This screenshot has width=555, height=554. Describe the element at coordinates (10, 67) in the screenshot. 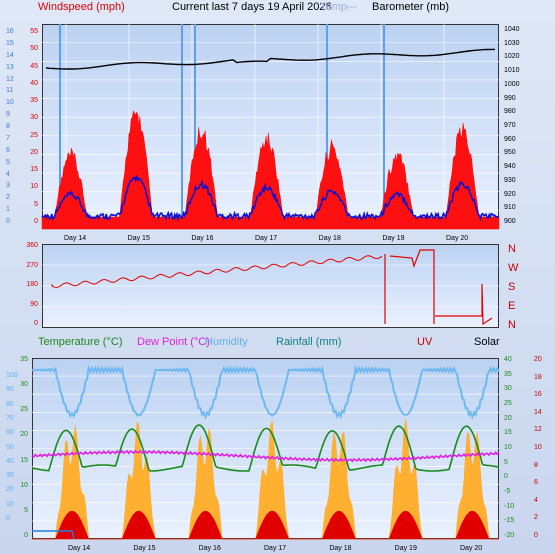

I see `wind-far-left-tick: 13` at that location.